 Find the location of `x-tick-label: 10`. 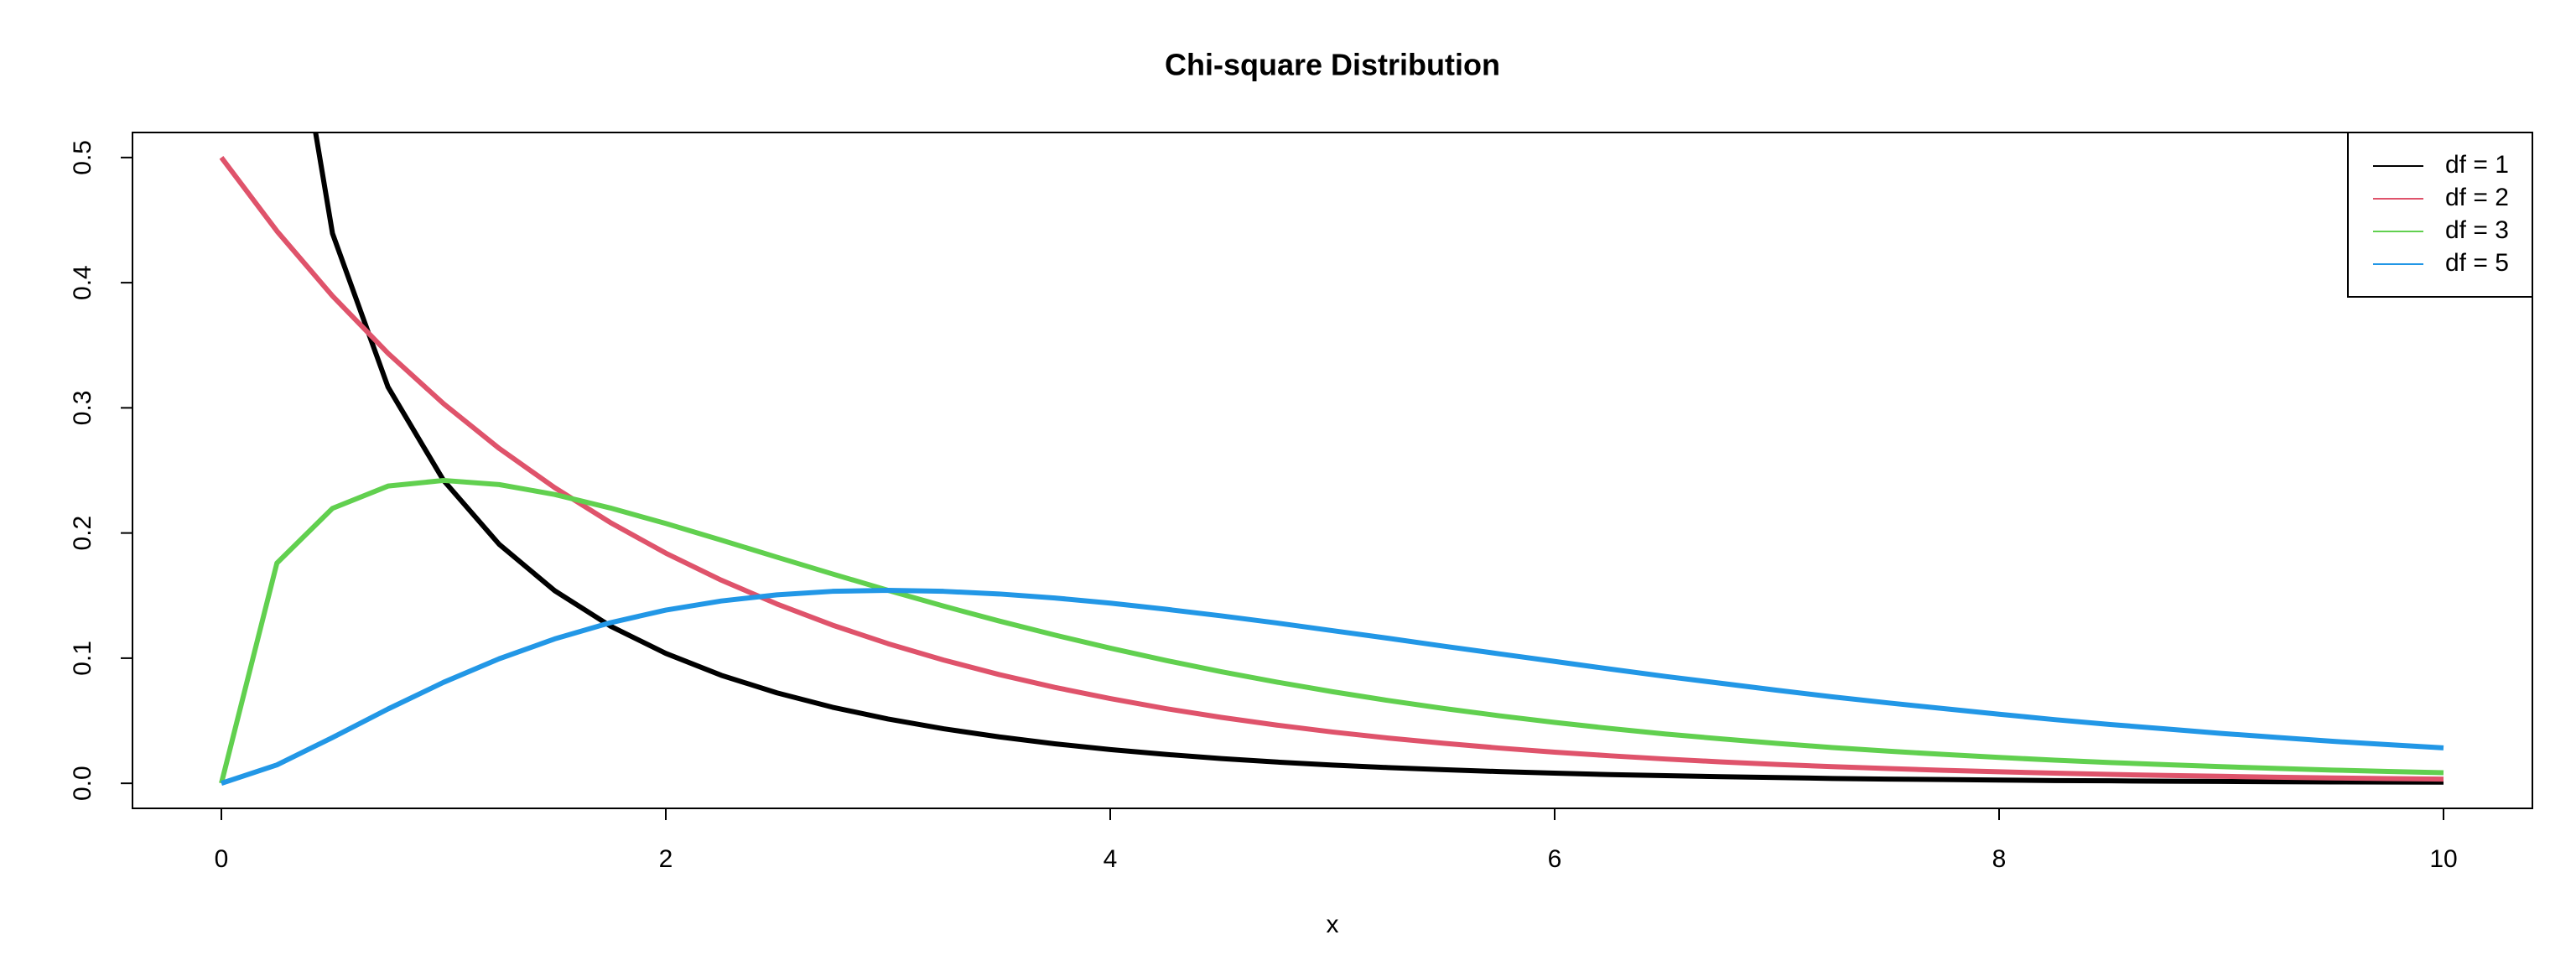

x-tick-label: 10 is located at coordinates (2443, 859).